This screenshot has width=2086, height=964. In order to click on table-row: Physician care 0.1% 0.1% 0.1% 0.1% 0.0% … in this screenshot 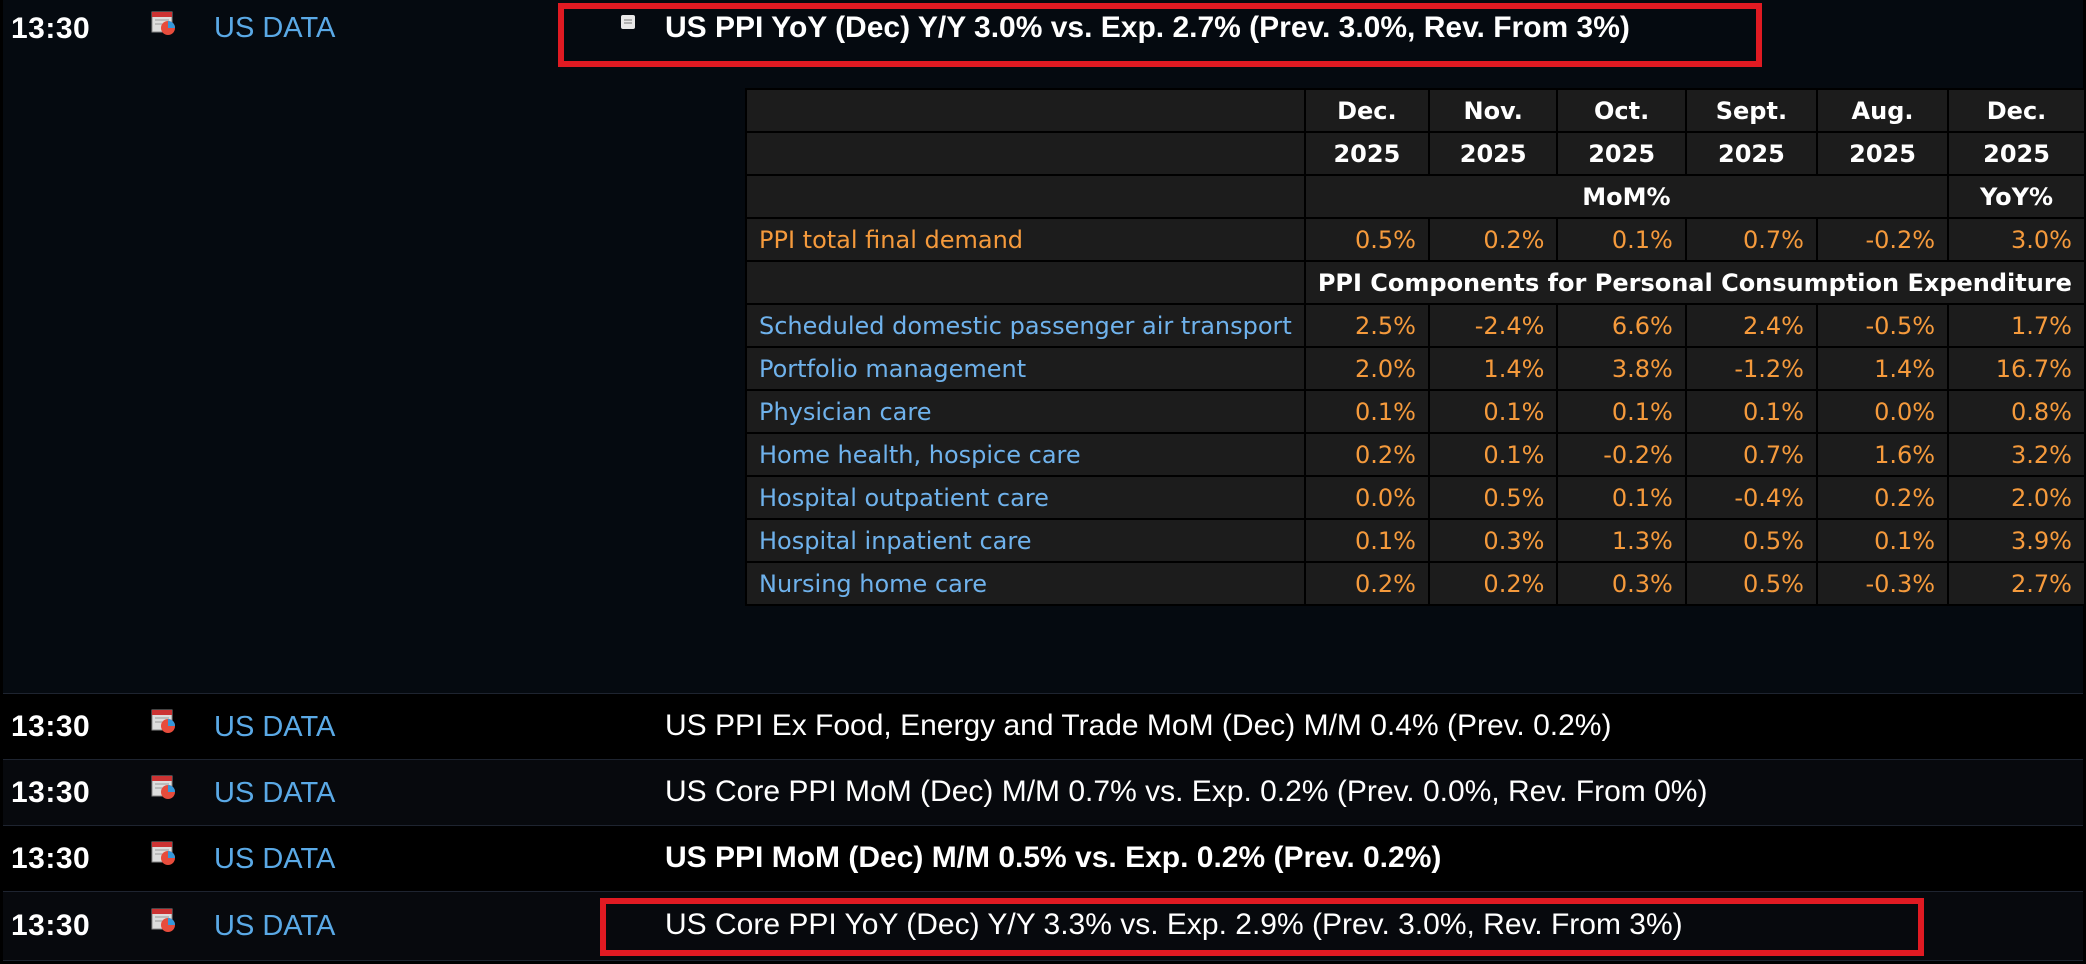, I will do `click(1415, 411)`.